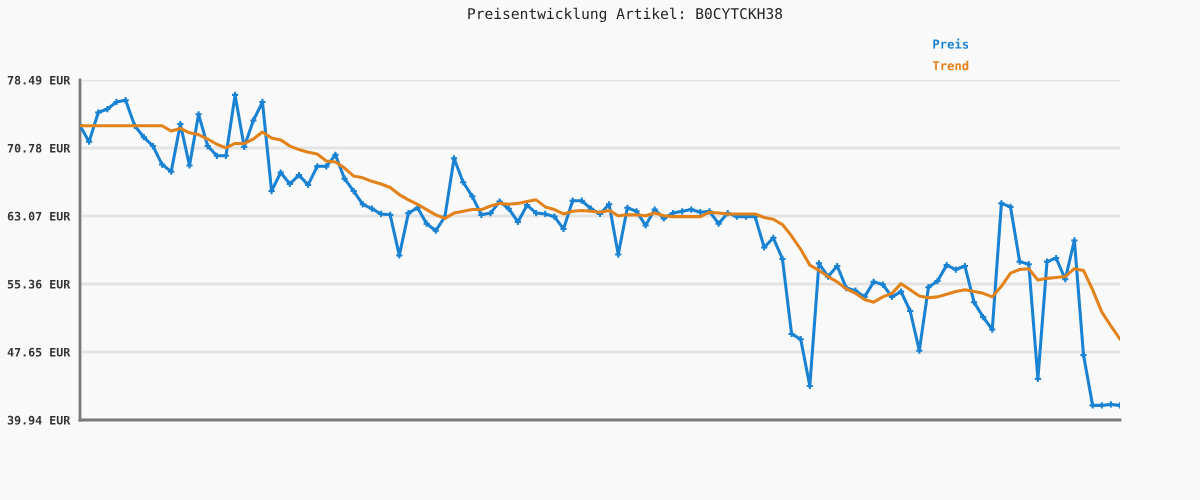  I want to click on y-tick-label: 39.94 EUR, so click(39, 420).